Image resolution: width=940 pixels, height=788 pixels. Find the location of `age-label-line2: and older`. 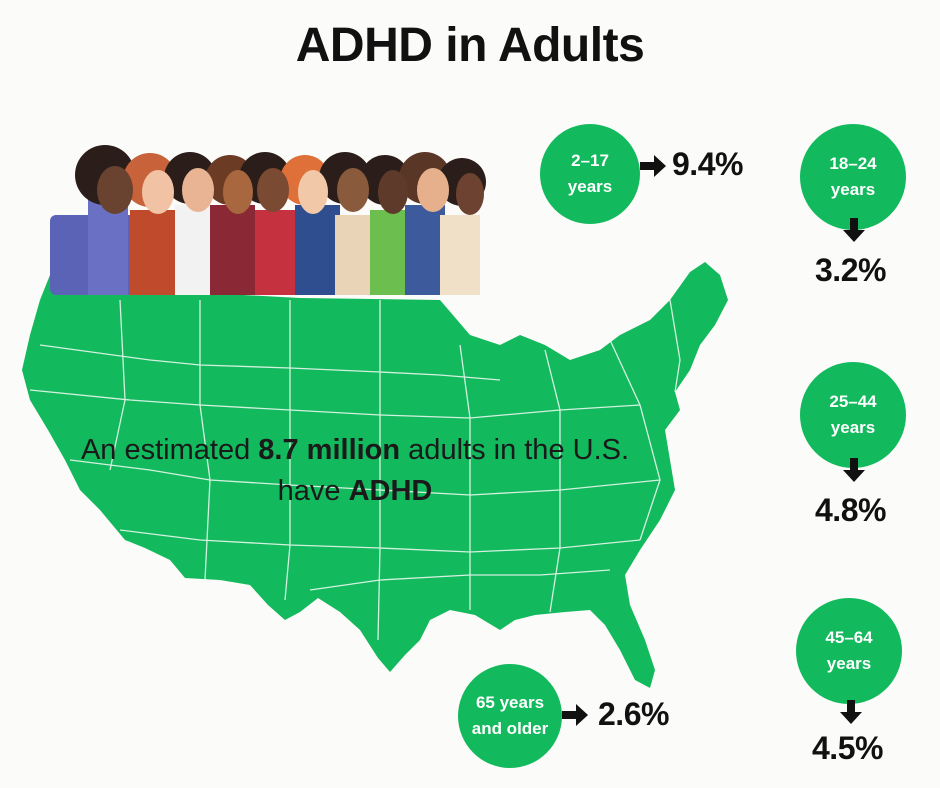

age-label-line2: and older is located at coordinates (510, 728).